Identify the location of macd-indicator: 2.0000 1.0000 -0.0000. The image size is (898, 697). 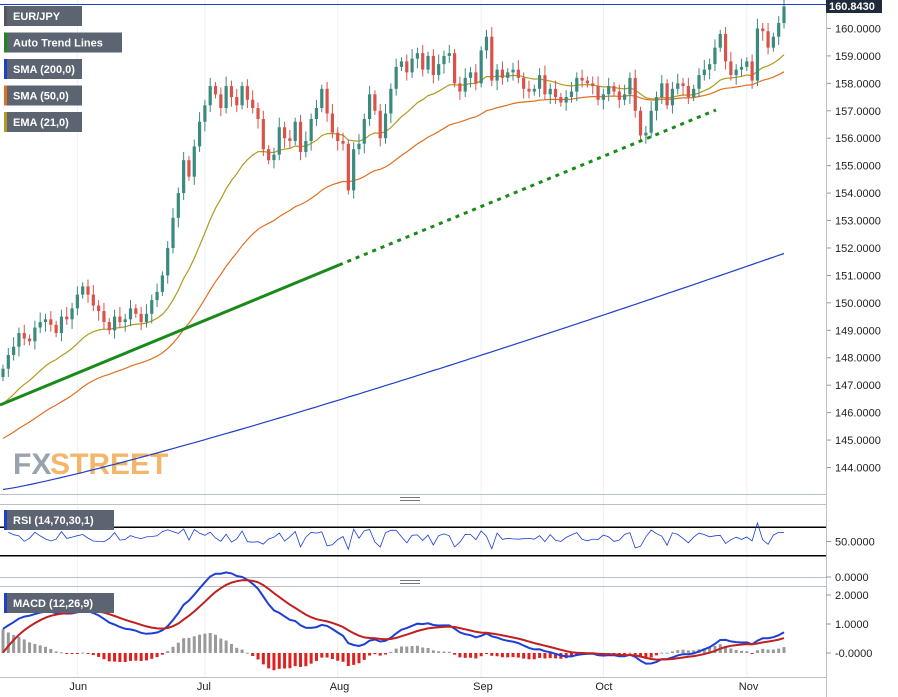
(436, 621).